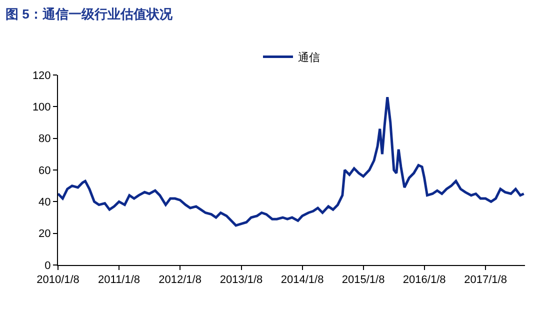 The image size is (550, 320). Describe the element at coordinates (41, 76) in the screenshot. I see `y-tick-label: 120` at that location.